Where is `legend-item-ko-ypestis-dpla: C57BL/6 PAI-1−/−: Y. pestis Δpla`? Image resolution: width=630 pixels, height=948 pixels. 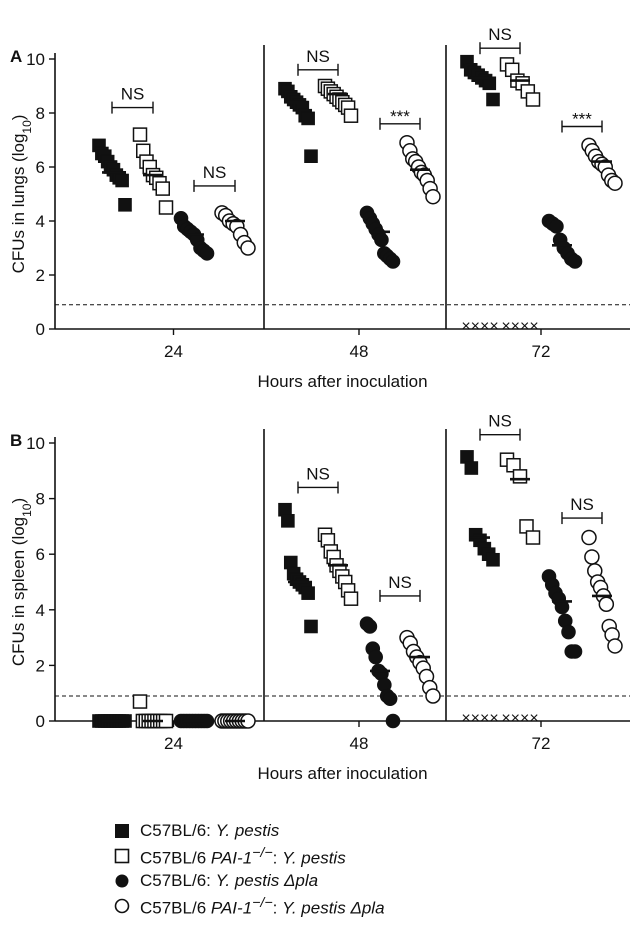 legend-item-ko-ypestis-dpla: C57BL/6 PAI-1−/−: Y. pestis Δpla is located at coordinates (248, 905).